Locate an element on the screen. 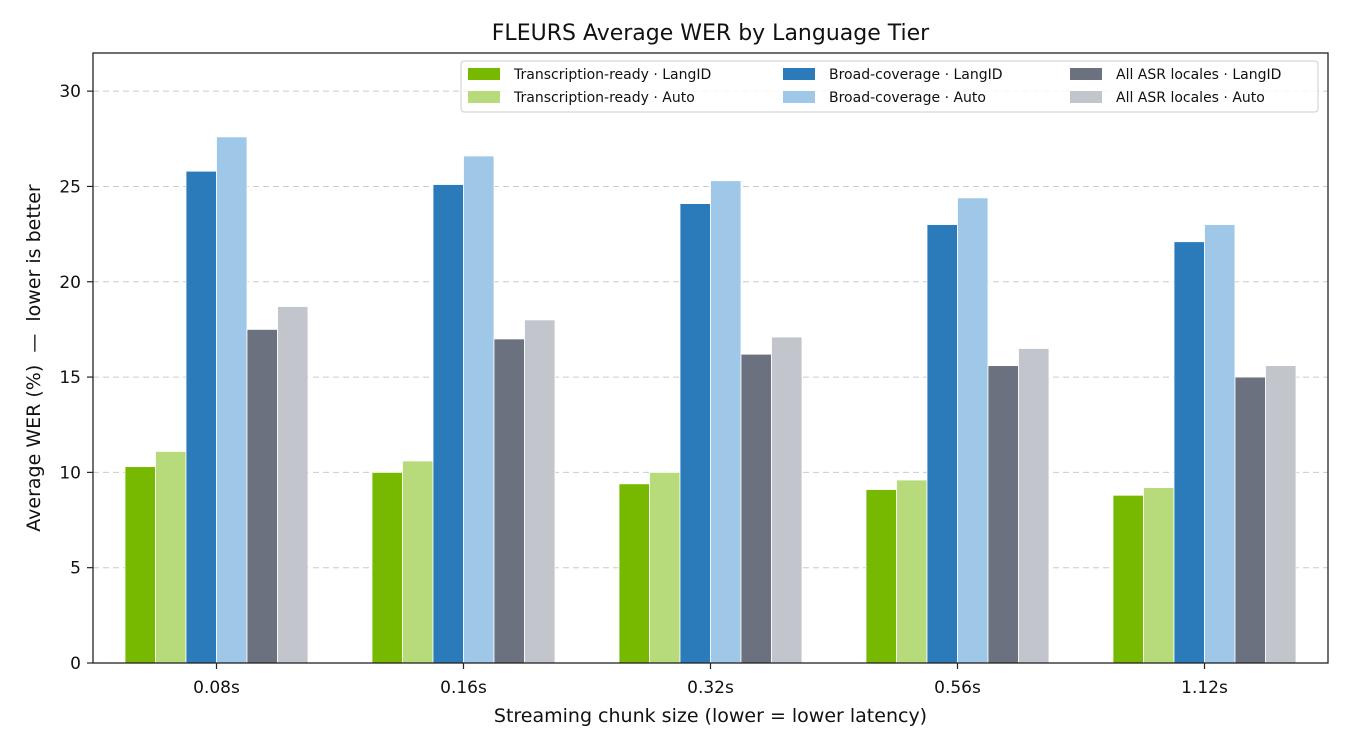  y-axis-label: Average WER (%) — lower is better is located at coordinates (34, 358).